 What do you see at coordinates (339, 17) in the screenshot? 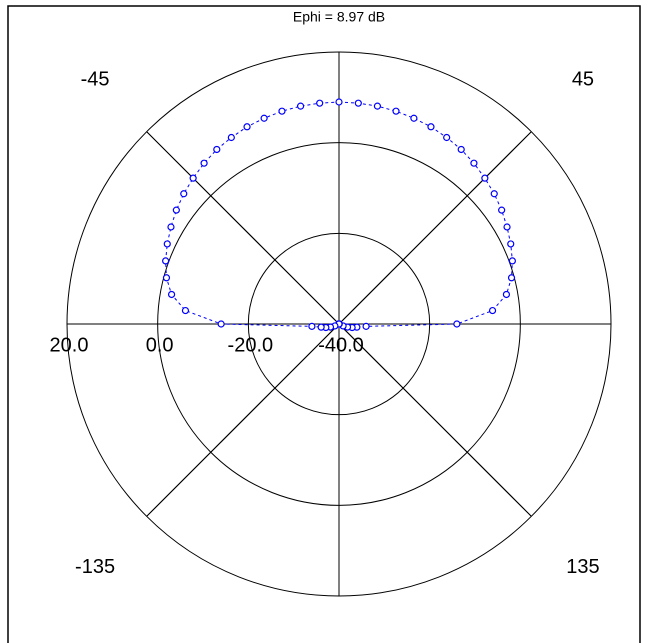
I see `chart-title: Ephi = 8.97 dB` at bounding box center [339, 17].